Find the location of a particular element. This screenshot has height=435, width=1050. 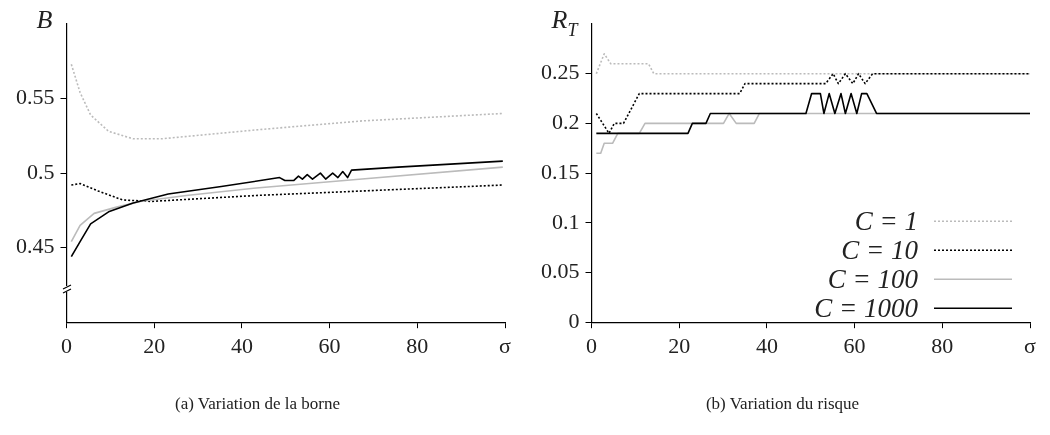

legend-label: C = 1 is located at coordinates (886, 221).